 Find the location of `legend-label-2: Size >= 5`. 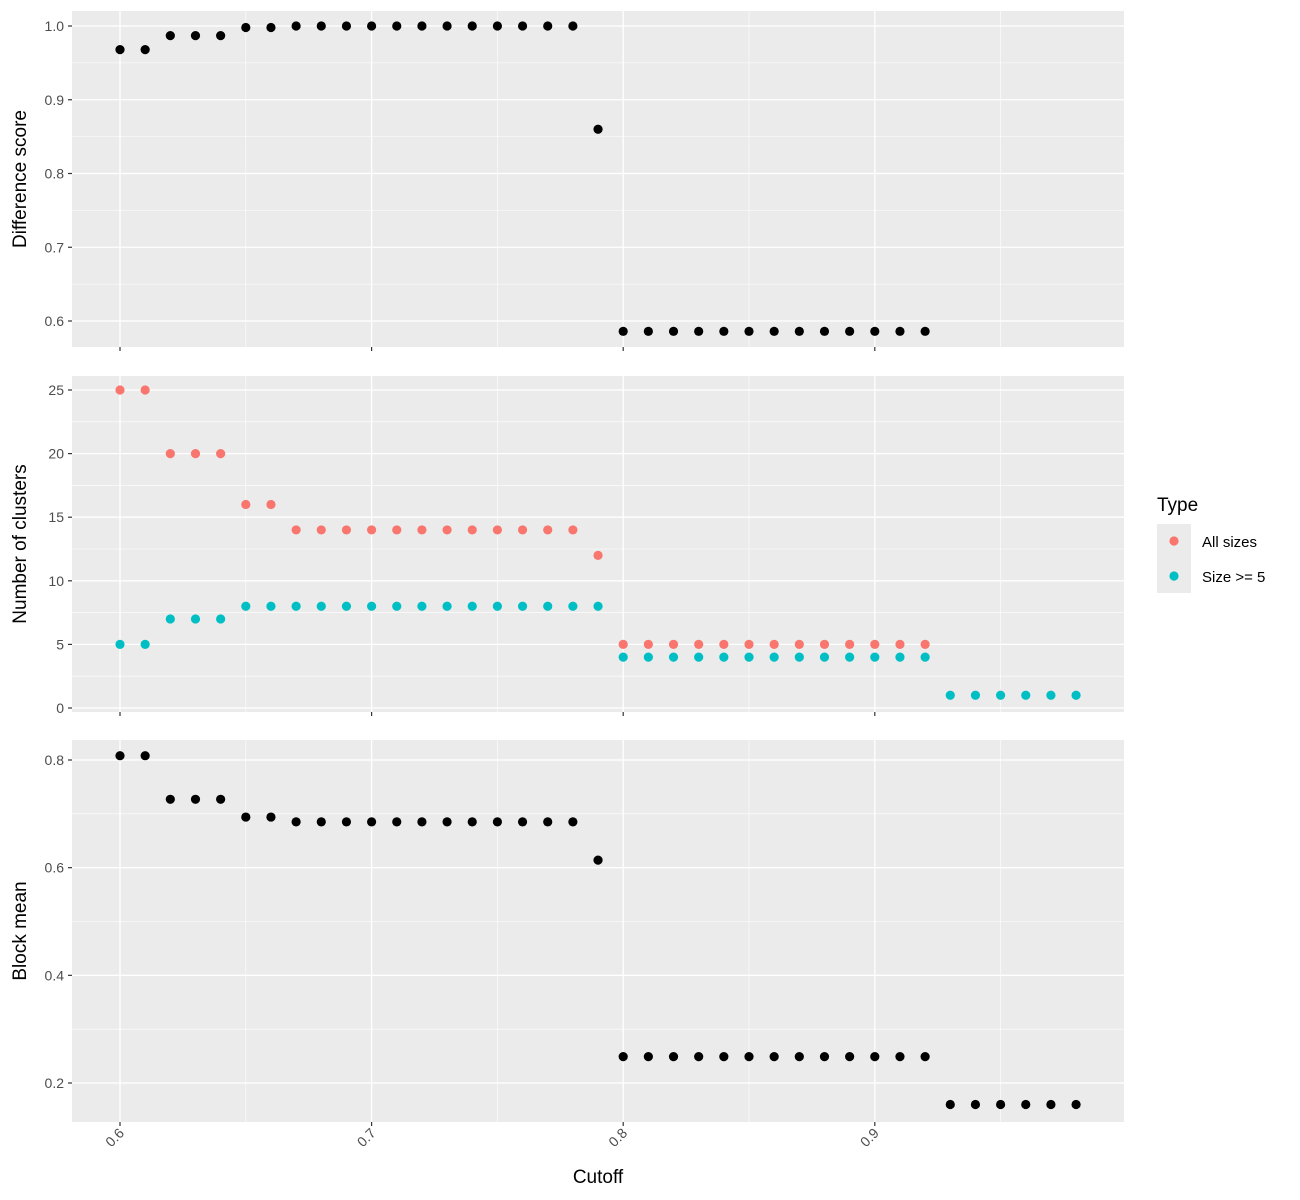

legend-label-2: Size >= 5 is located at coordinates (1233, 577).